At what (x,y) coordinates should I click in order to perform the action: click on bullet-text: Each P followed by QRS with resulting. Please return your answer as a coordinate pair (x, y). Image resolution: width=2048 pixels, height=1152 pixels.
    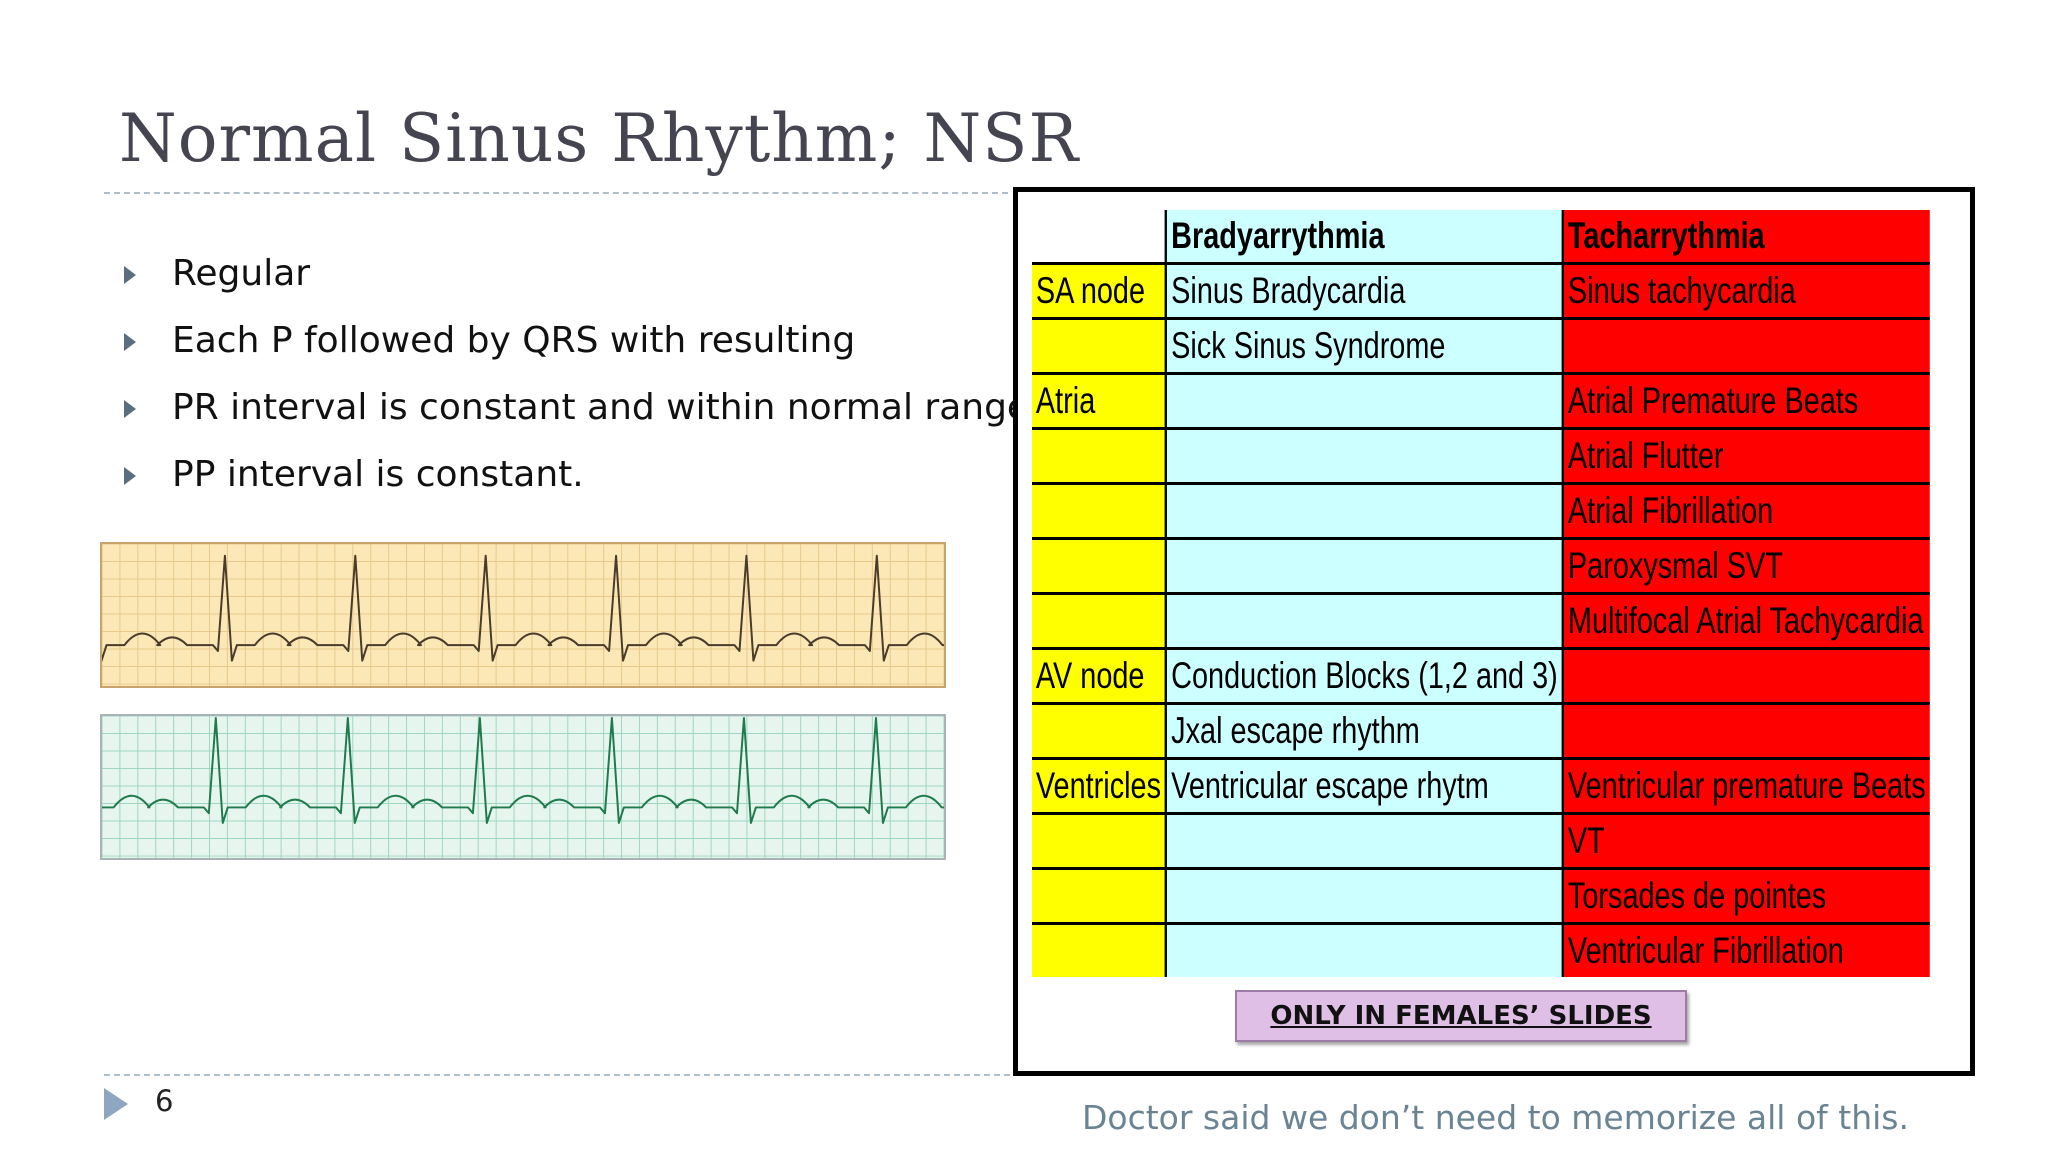
    Looking at the image, I should click on (514, 340).